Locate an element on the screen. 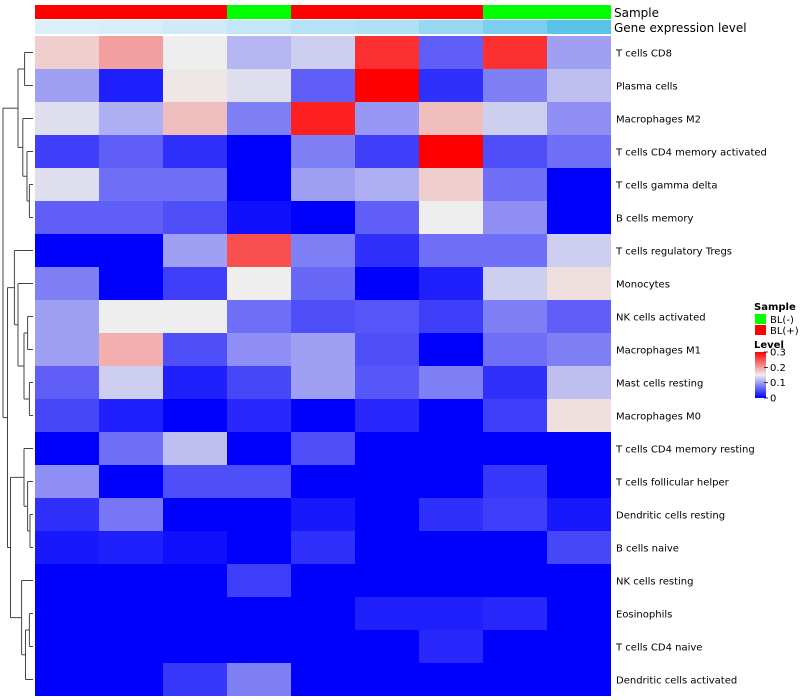 The height and width of the screenshot is (700, 800). row-label: T cells CD4 memory activated is located at coordinates (691, 153).